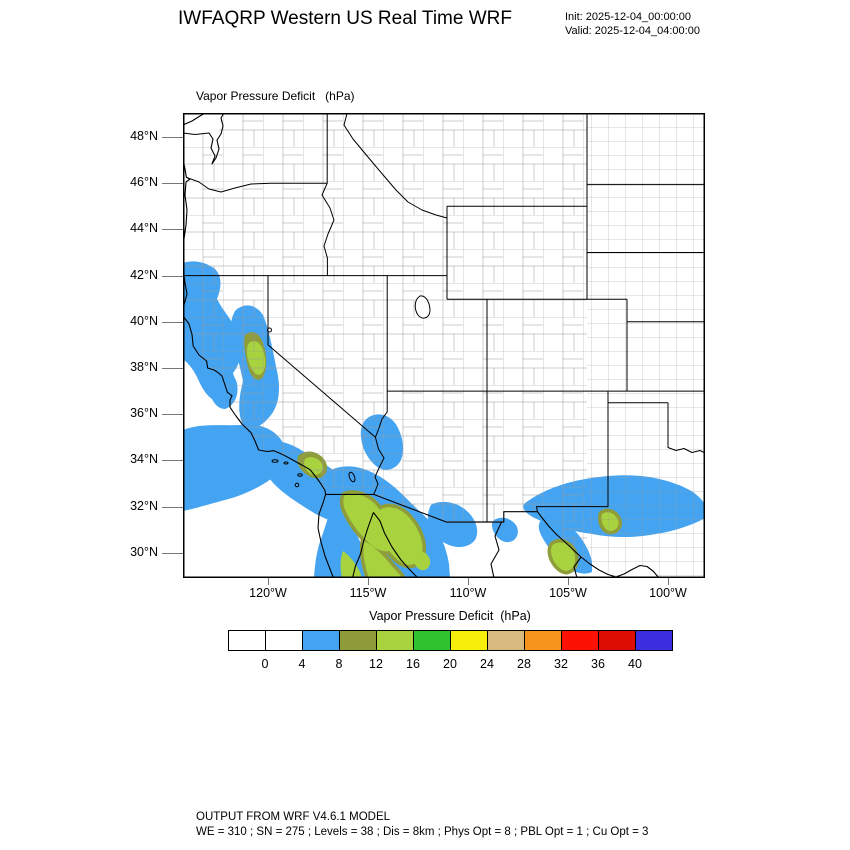 This screenshot has width=850, height=850. Describe the element at coordinates (628, 17) in the screenshot. I see `init-time: Init: 2025-12-04_00:00:00` at that location.